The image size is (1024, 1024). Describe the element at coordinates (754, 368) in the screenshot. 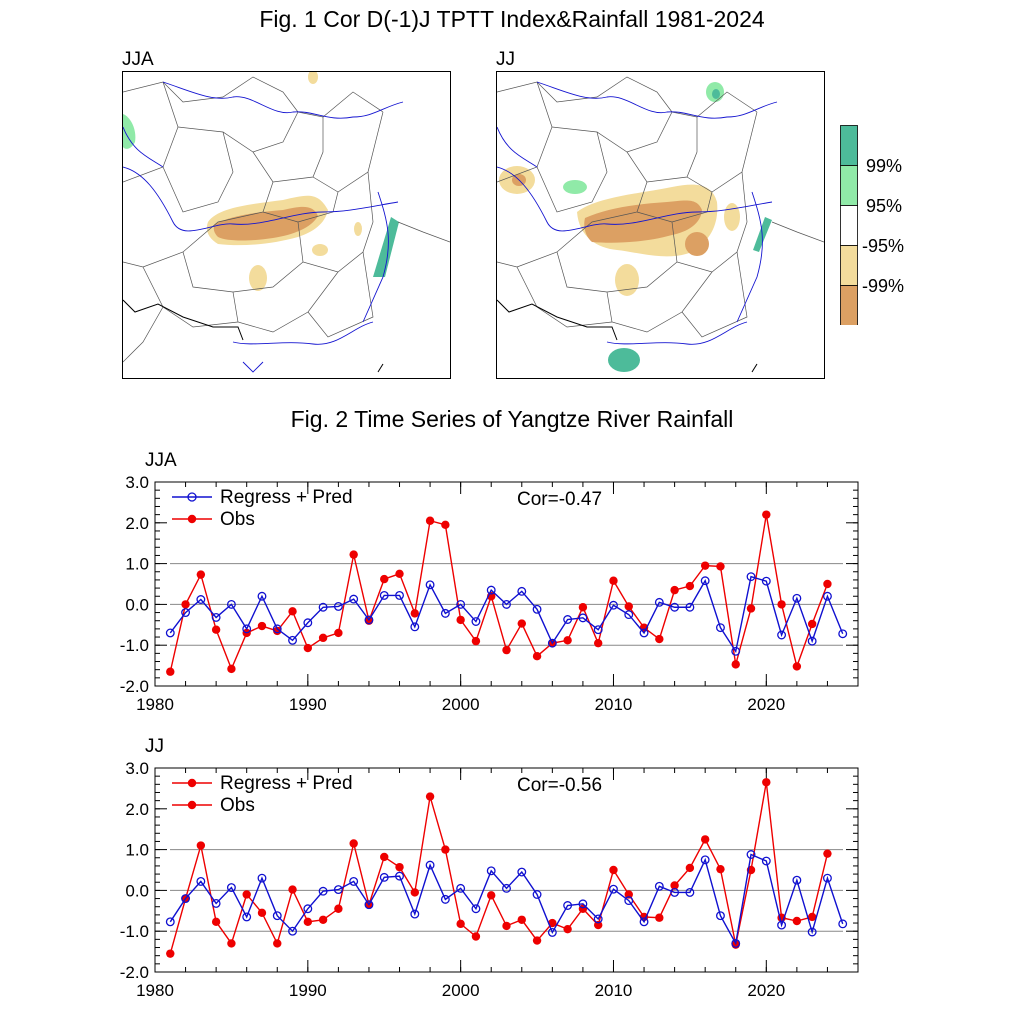

I see `boundary-mark` at that location.